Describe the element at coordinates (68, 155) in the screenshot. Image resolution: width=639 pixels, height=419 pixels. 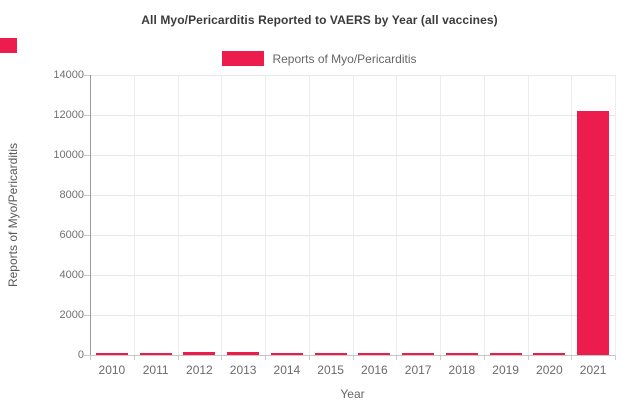
I see `y-tick-label: 10000` at that location.